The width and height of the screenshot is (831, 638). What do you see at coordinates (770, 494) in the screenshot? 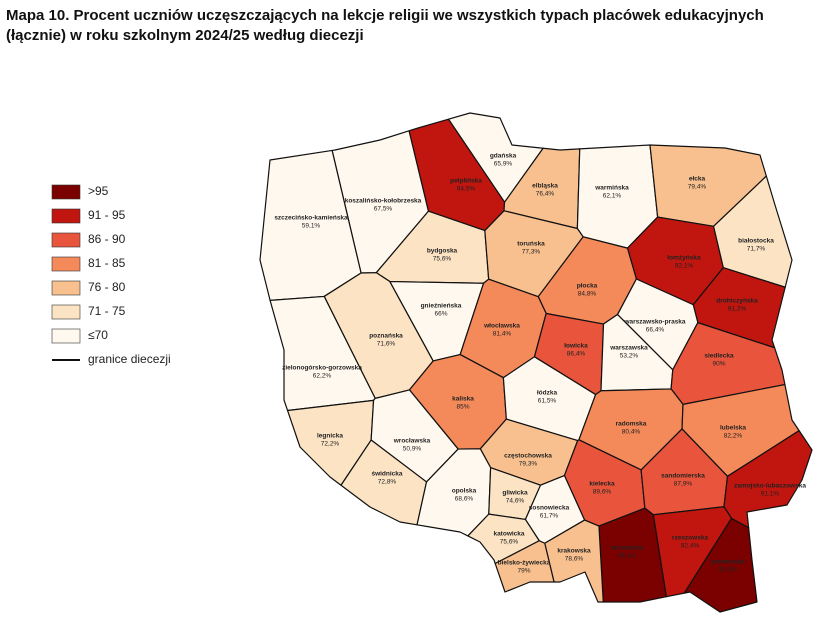
I see `diocese-value: 91,1%` at bounding box center [770, 494].